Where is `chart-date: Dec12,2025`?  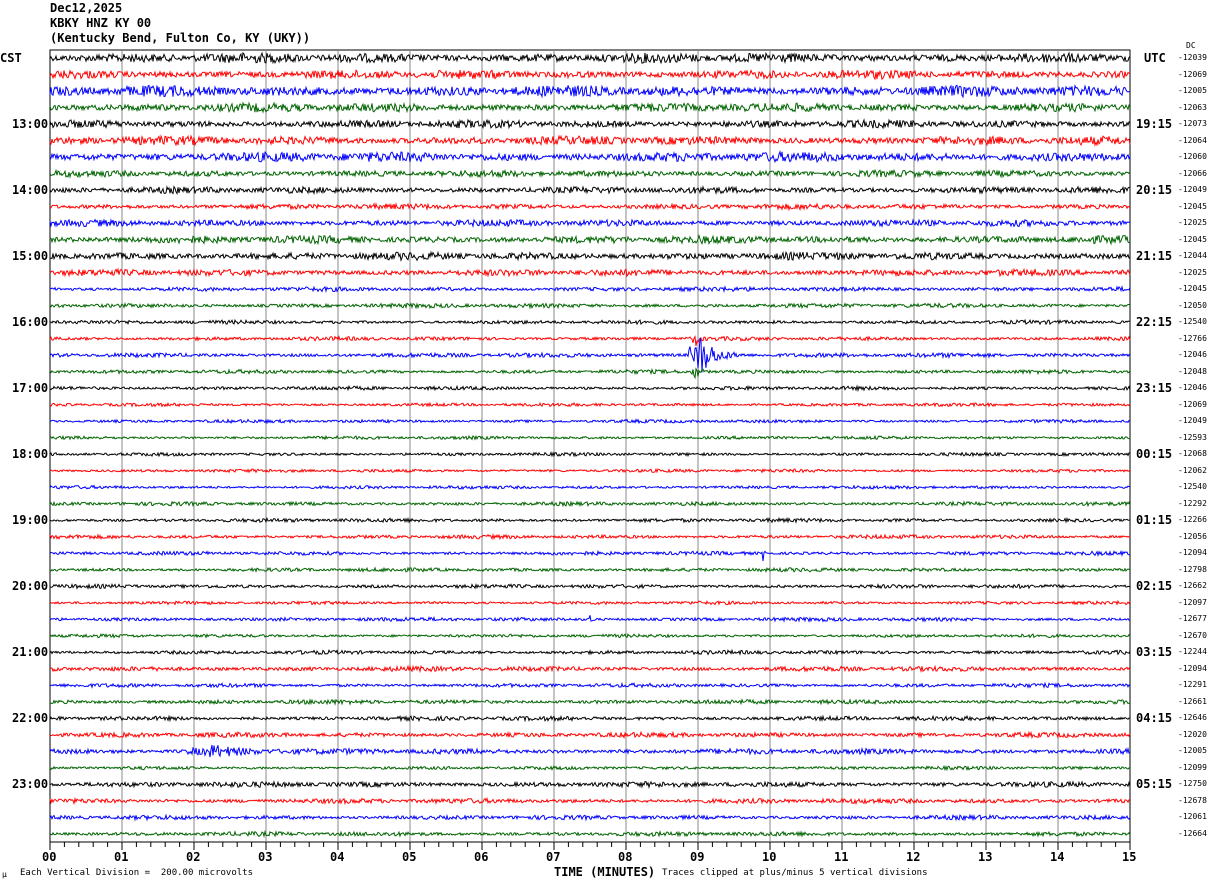 chart-date: Dec12,2025 is located at coordinates (86, 8).